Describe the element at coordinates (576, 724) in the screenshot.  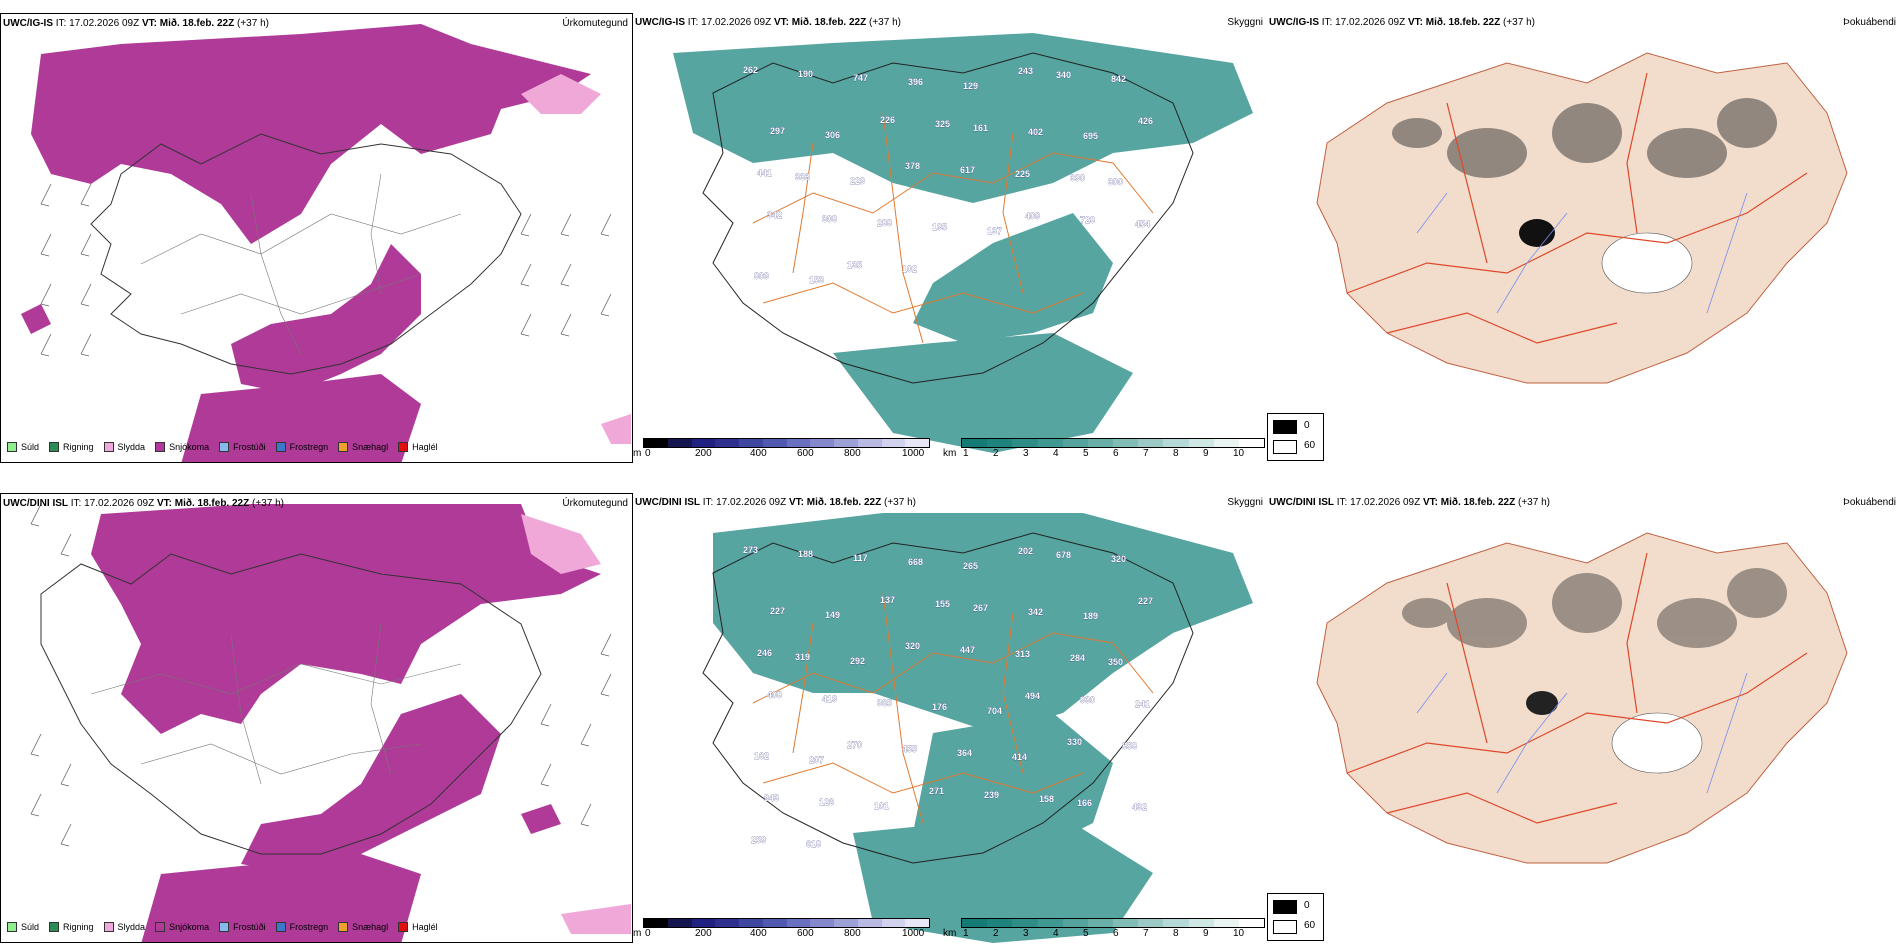
I see `sleet-areas` at that location.